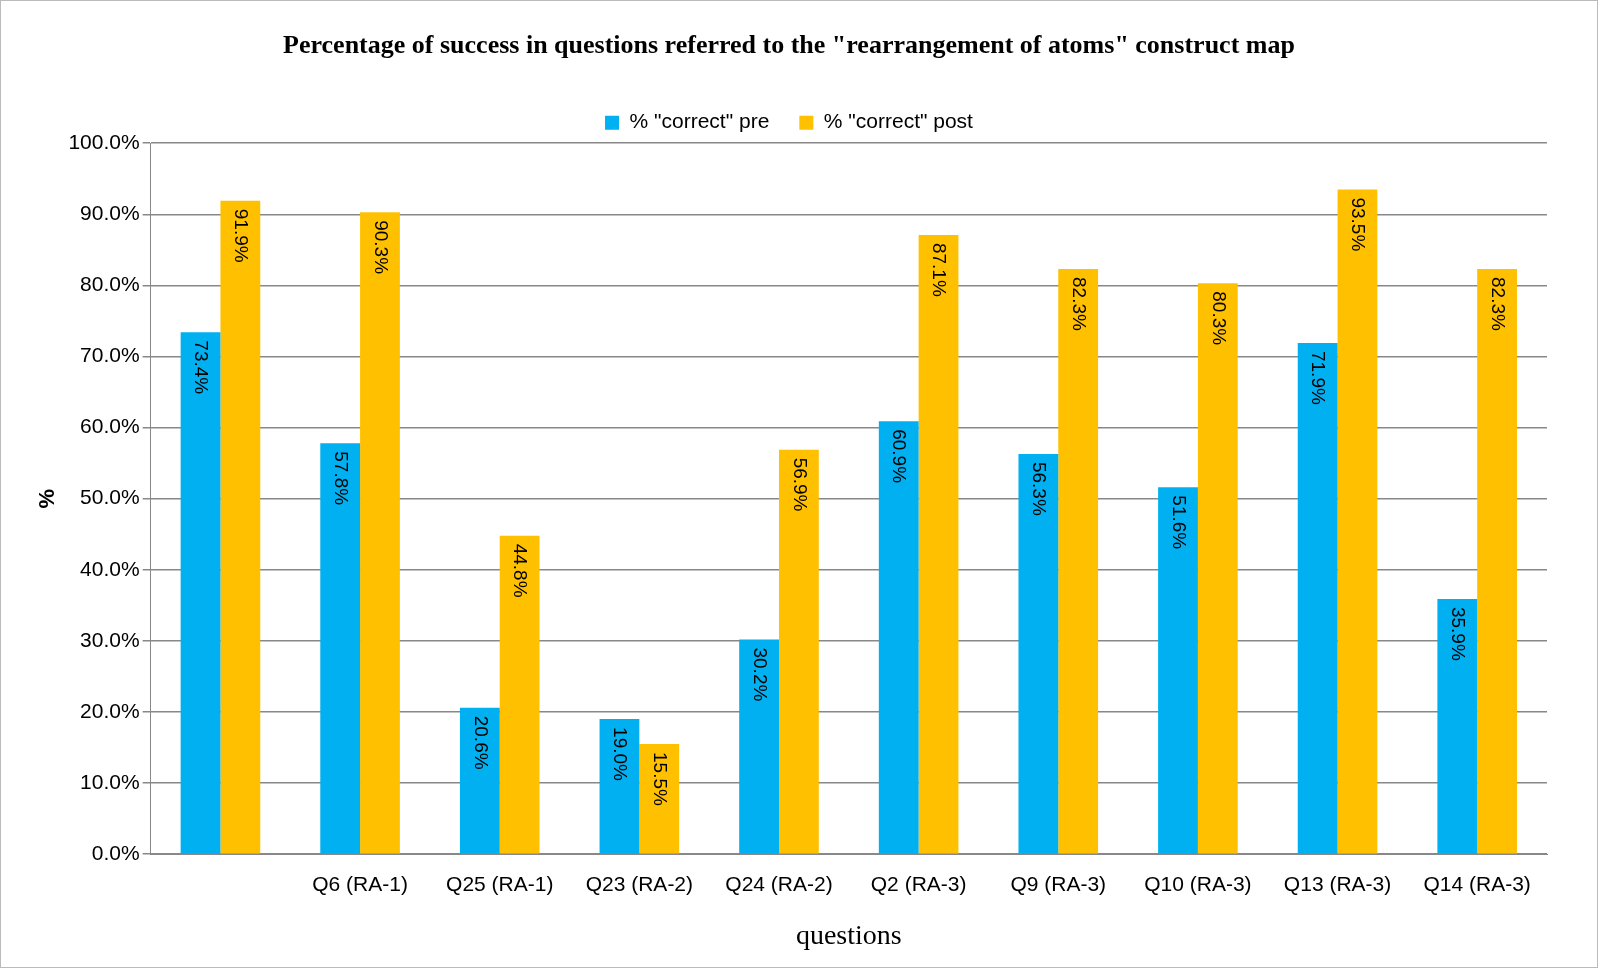 The height and width of the screenshot is (968, 1598). What do you see at coordinates (800, 484) in the screenshot?
I see `data-label: 56.9%` at bounding box center [800, 484].